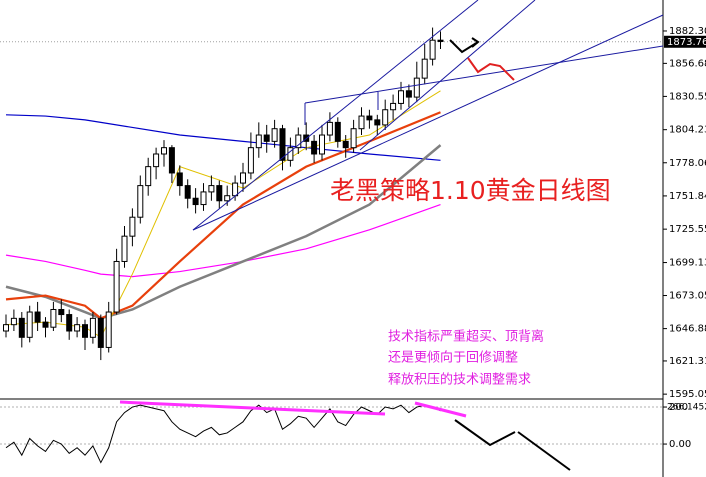 The height and width of the screenshot is (477, 706). What do you see at coordinates (687, 361) in the screenshot?
I see `y-tick-label: 1621.31` at bounding box center [687, 361].